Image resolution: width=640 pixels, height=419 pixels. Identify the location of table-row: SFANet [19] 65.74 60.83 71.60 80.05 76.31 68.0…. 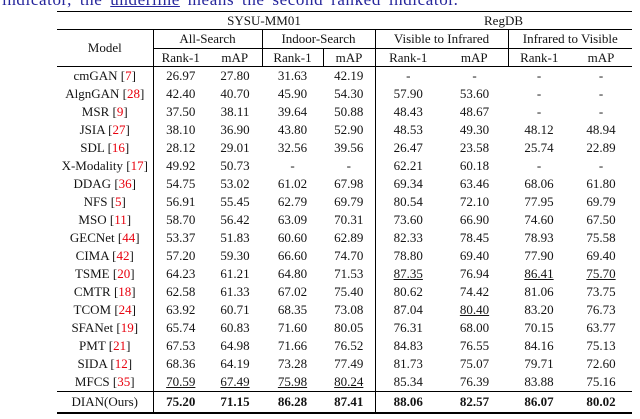
(344, 328).